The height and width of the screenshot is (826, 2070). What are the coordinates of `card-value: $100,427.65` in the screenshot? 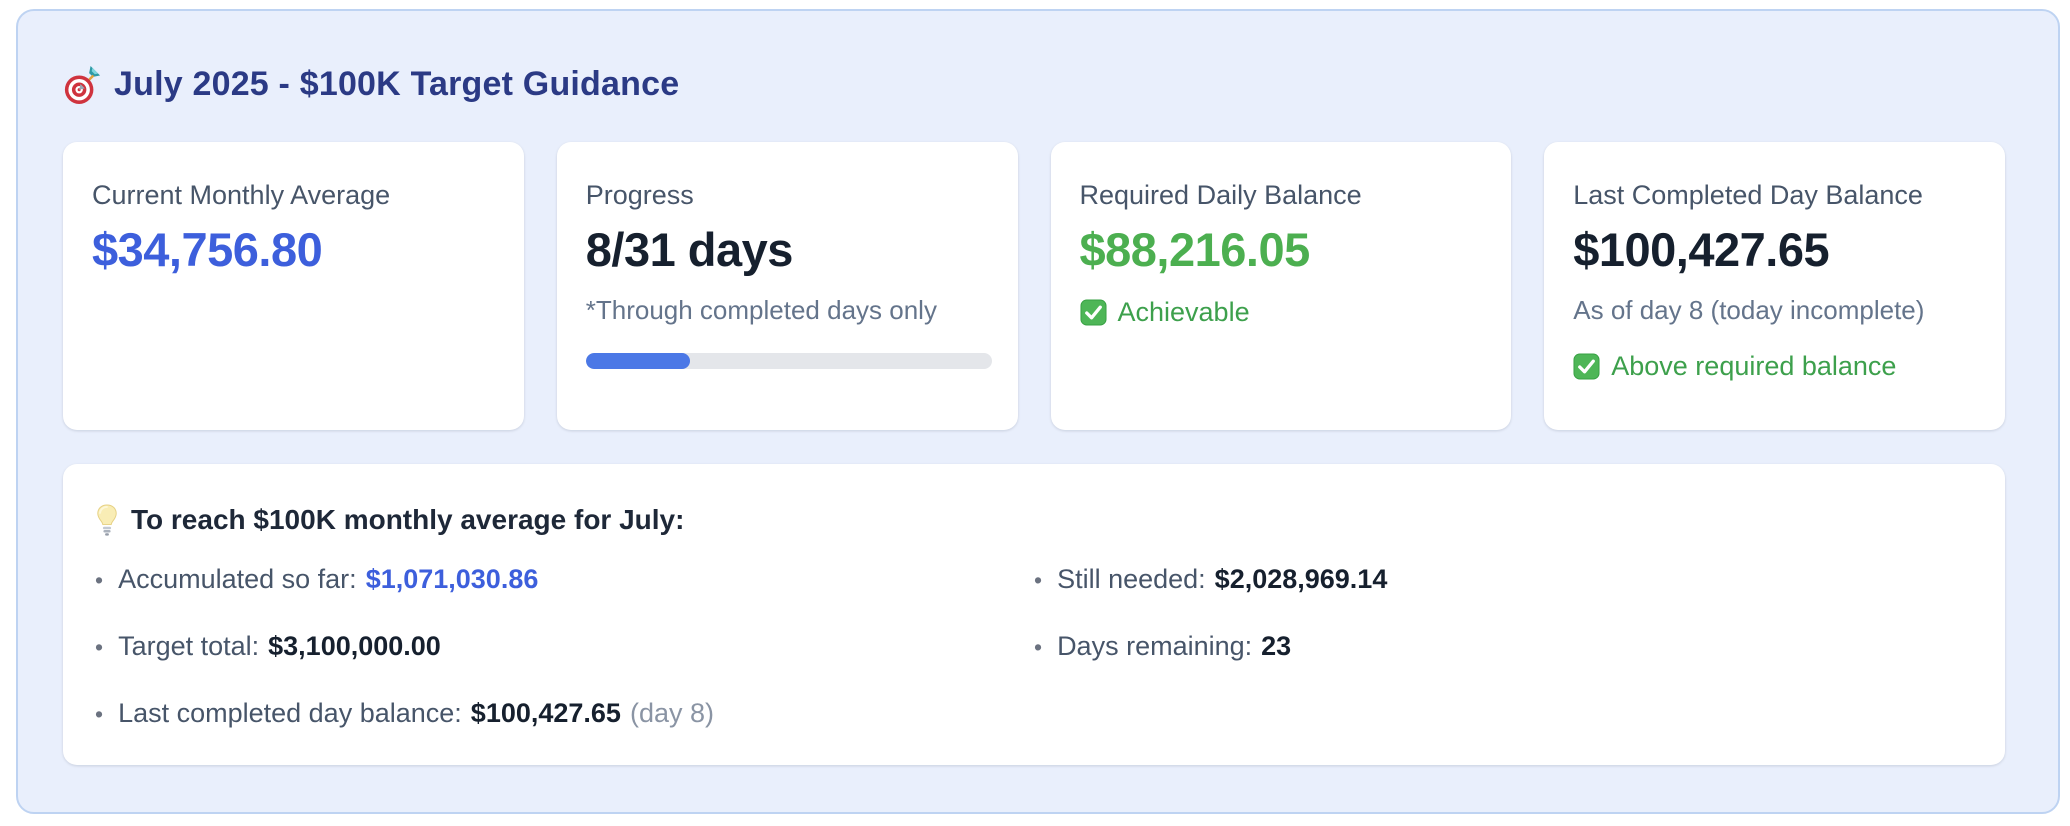 It's located at (1701, 249).